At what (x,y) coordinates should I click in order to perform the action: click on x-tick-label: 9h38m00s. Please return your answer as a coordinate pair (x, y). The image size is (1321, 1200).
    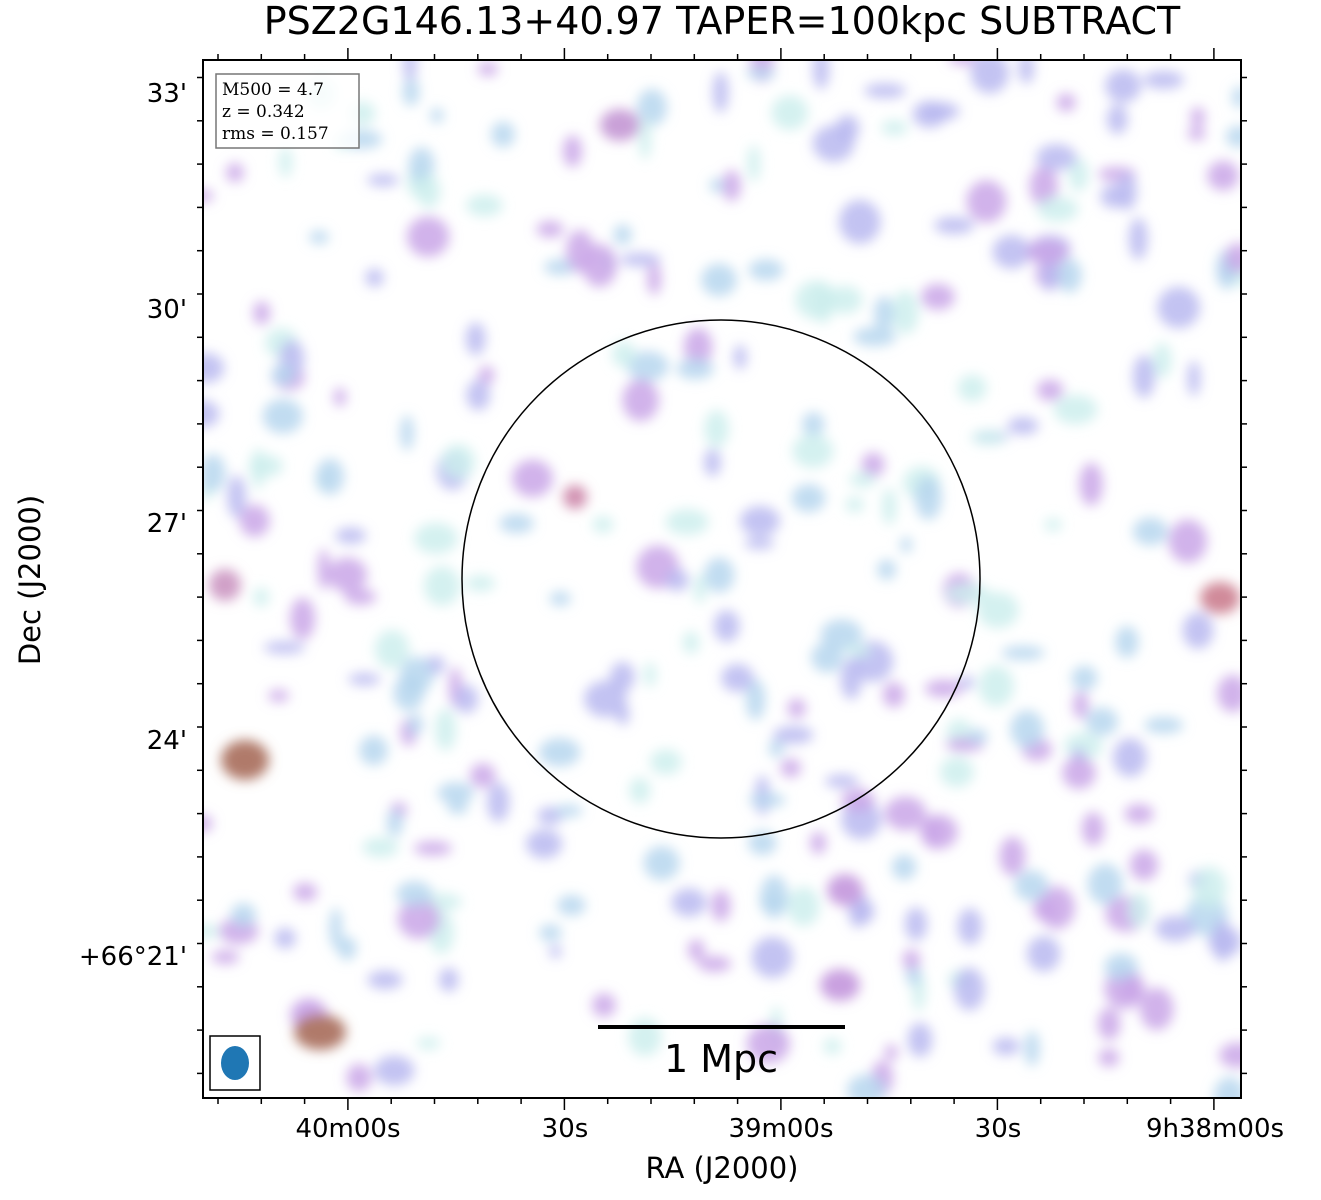
    Looking at the image, I should click on (1215, 1129).